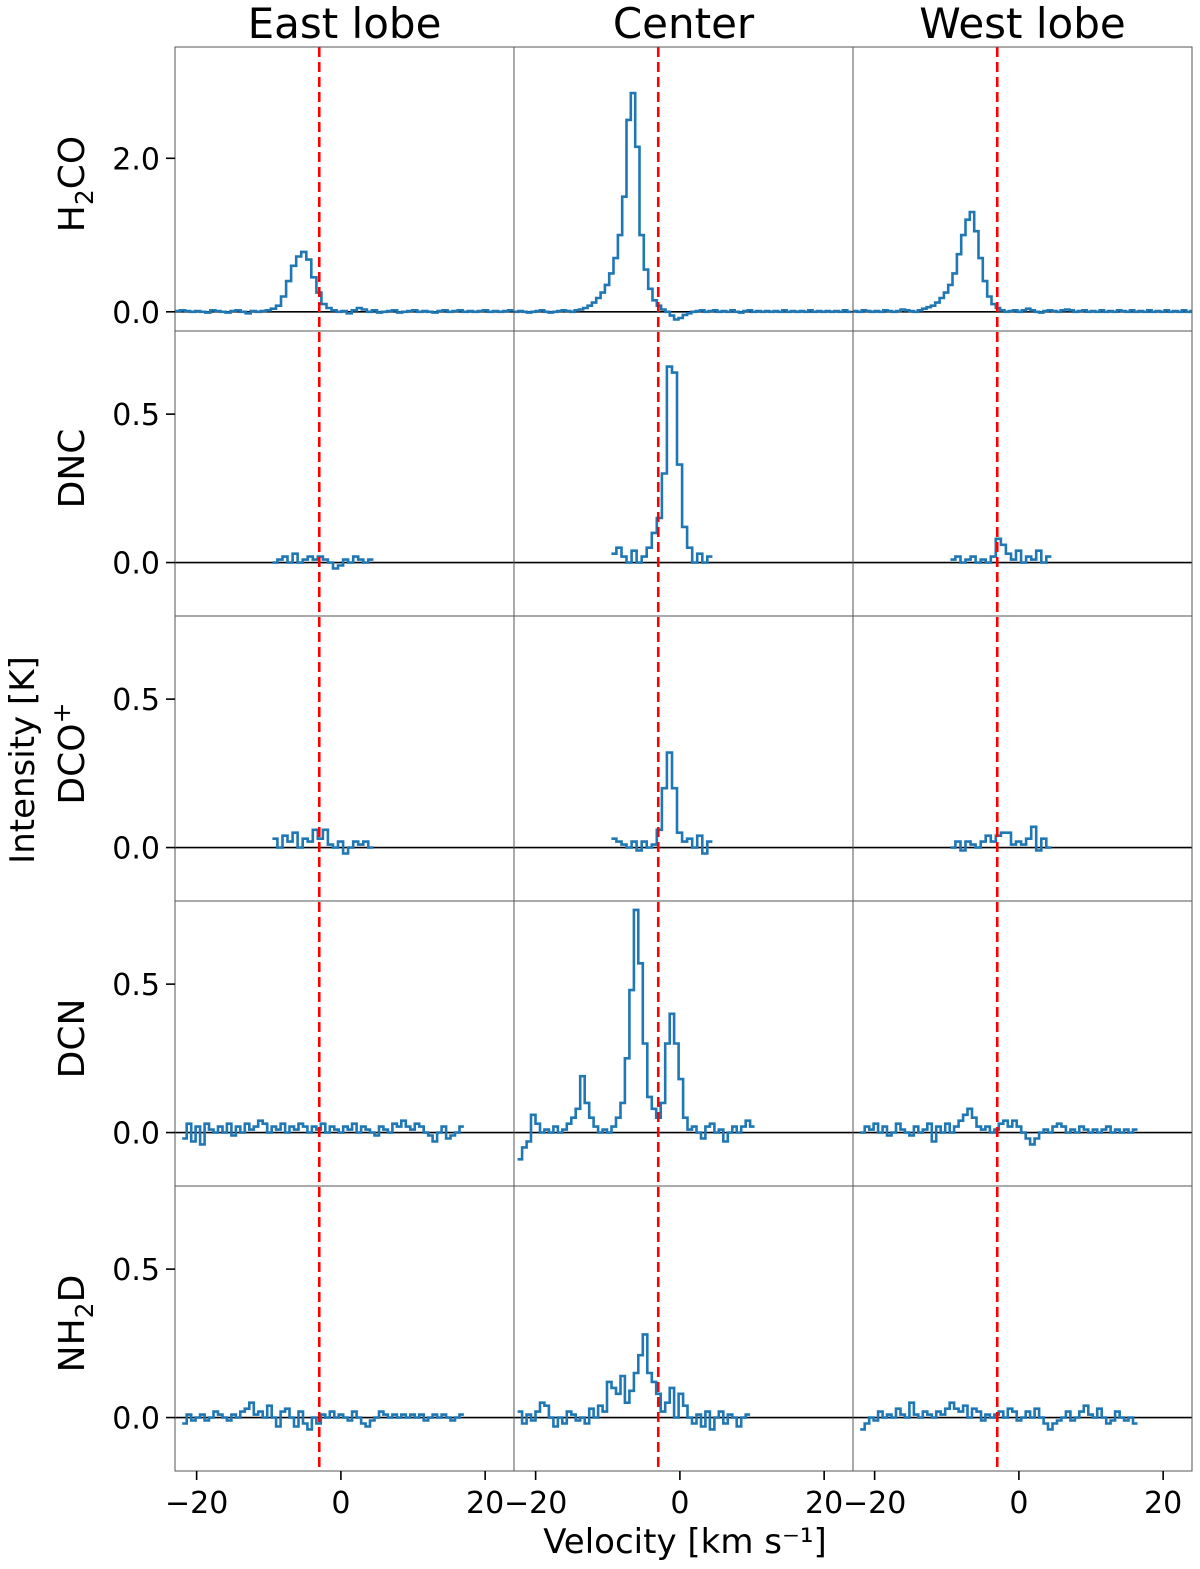  What do you see at coordinates (1022, 24) in the screenshot?
I see `column-title: West lobe` at bounding box center [1022, 24].